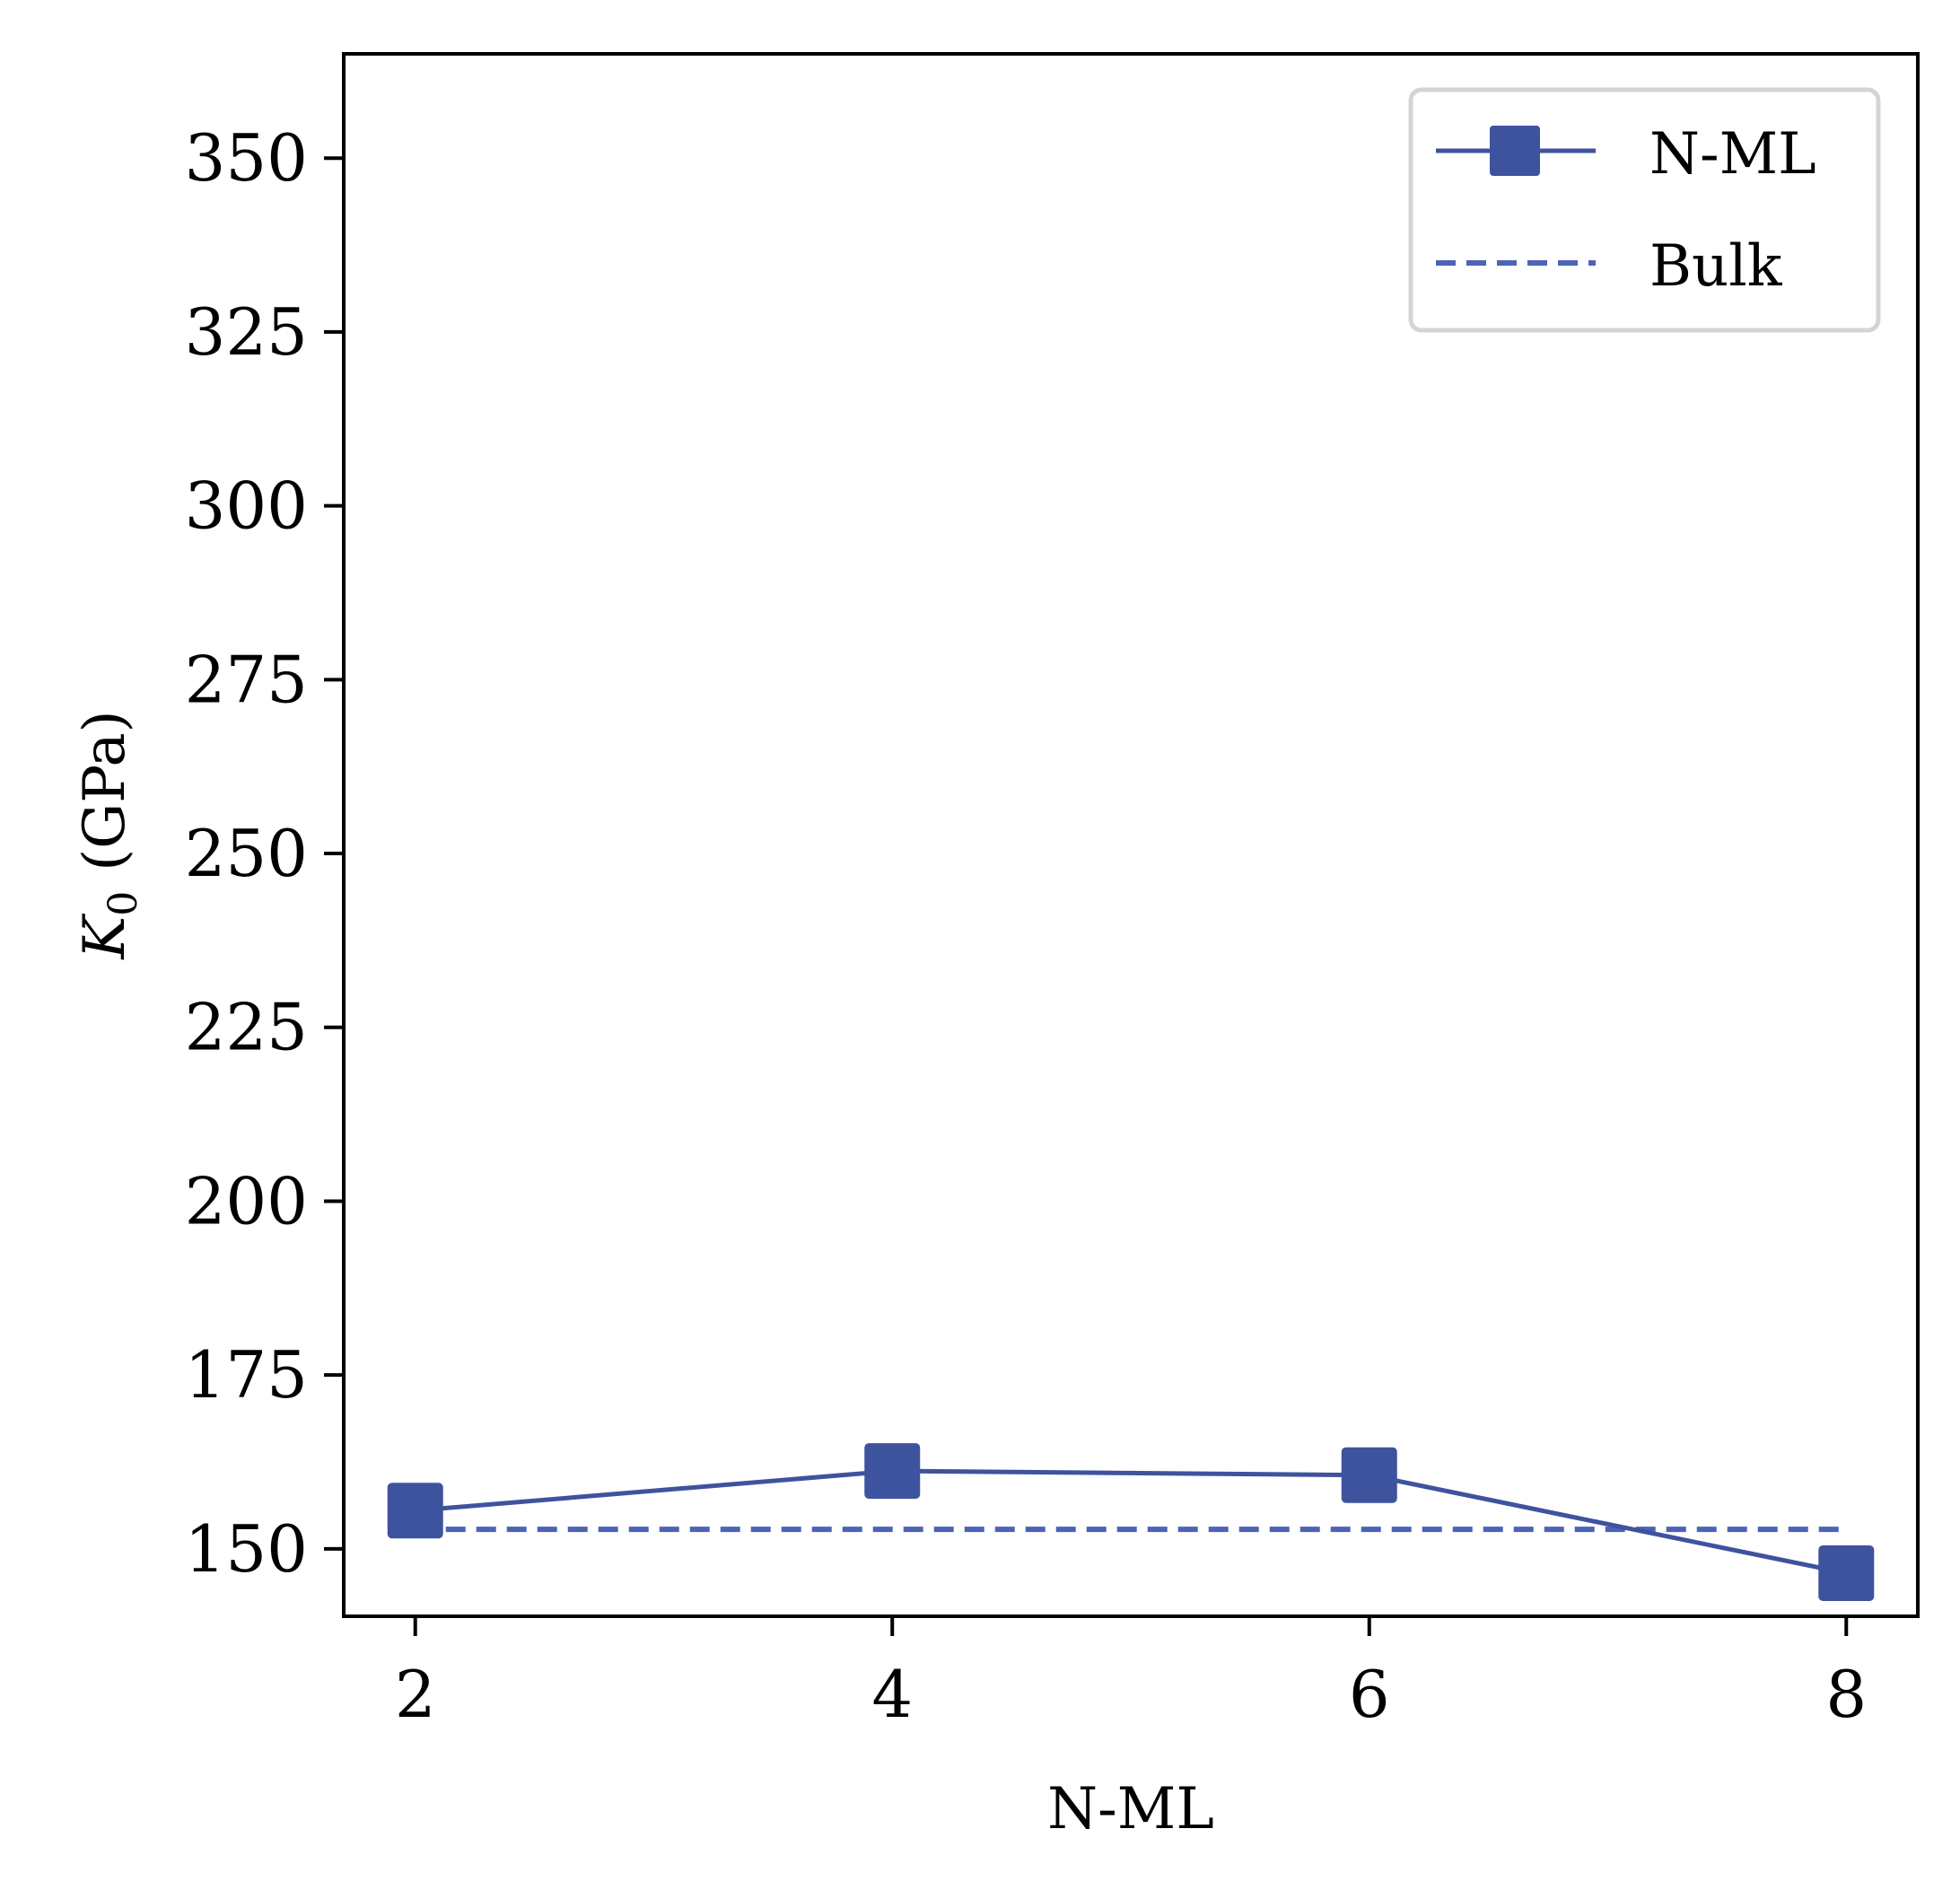 Image resolution: width=1960 pixels, height=1890 pixels. What do you see at coordinates (247, 679) in the screenshot?
I see `y-tick-label: 275` at bounding box center [247, 679].